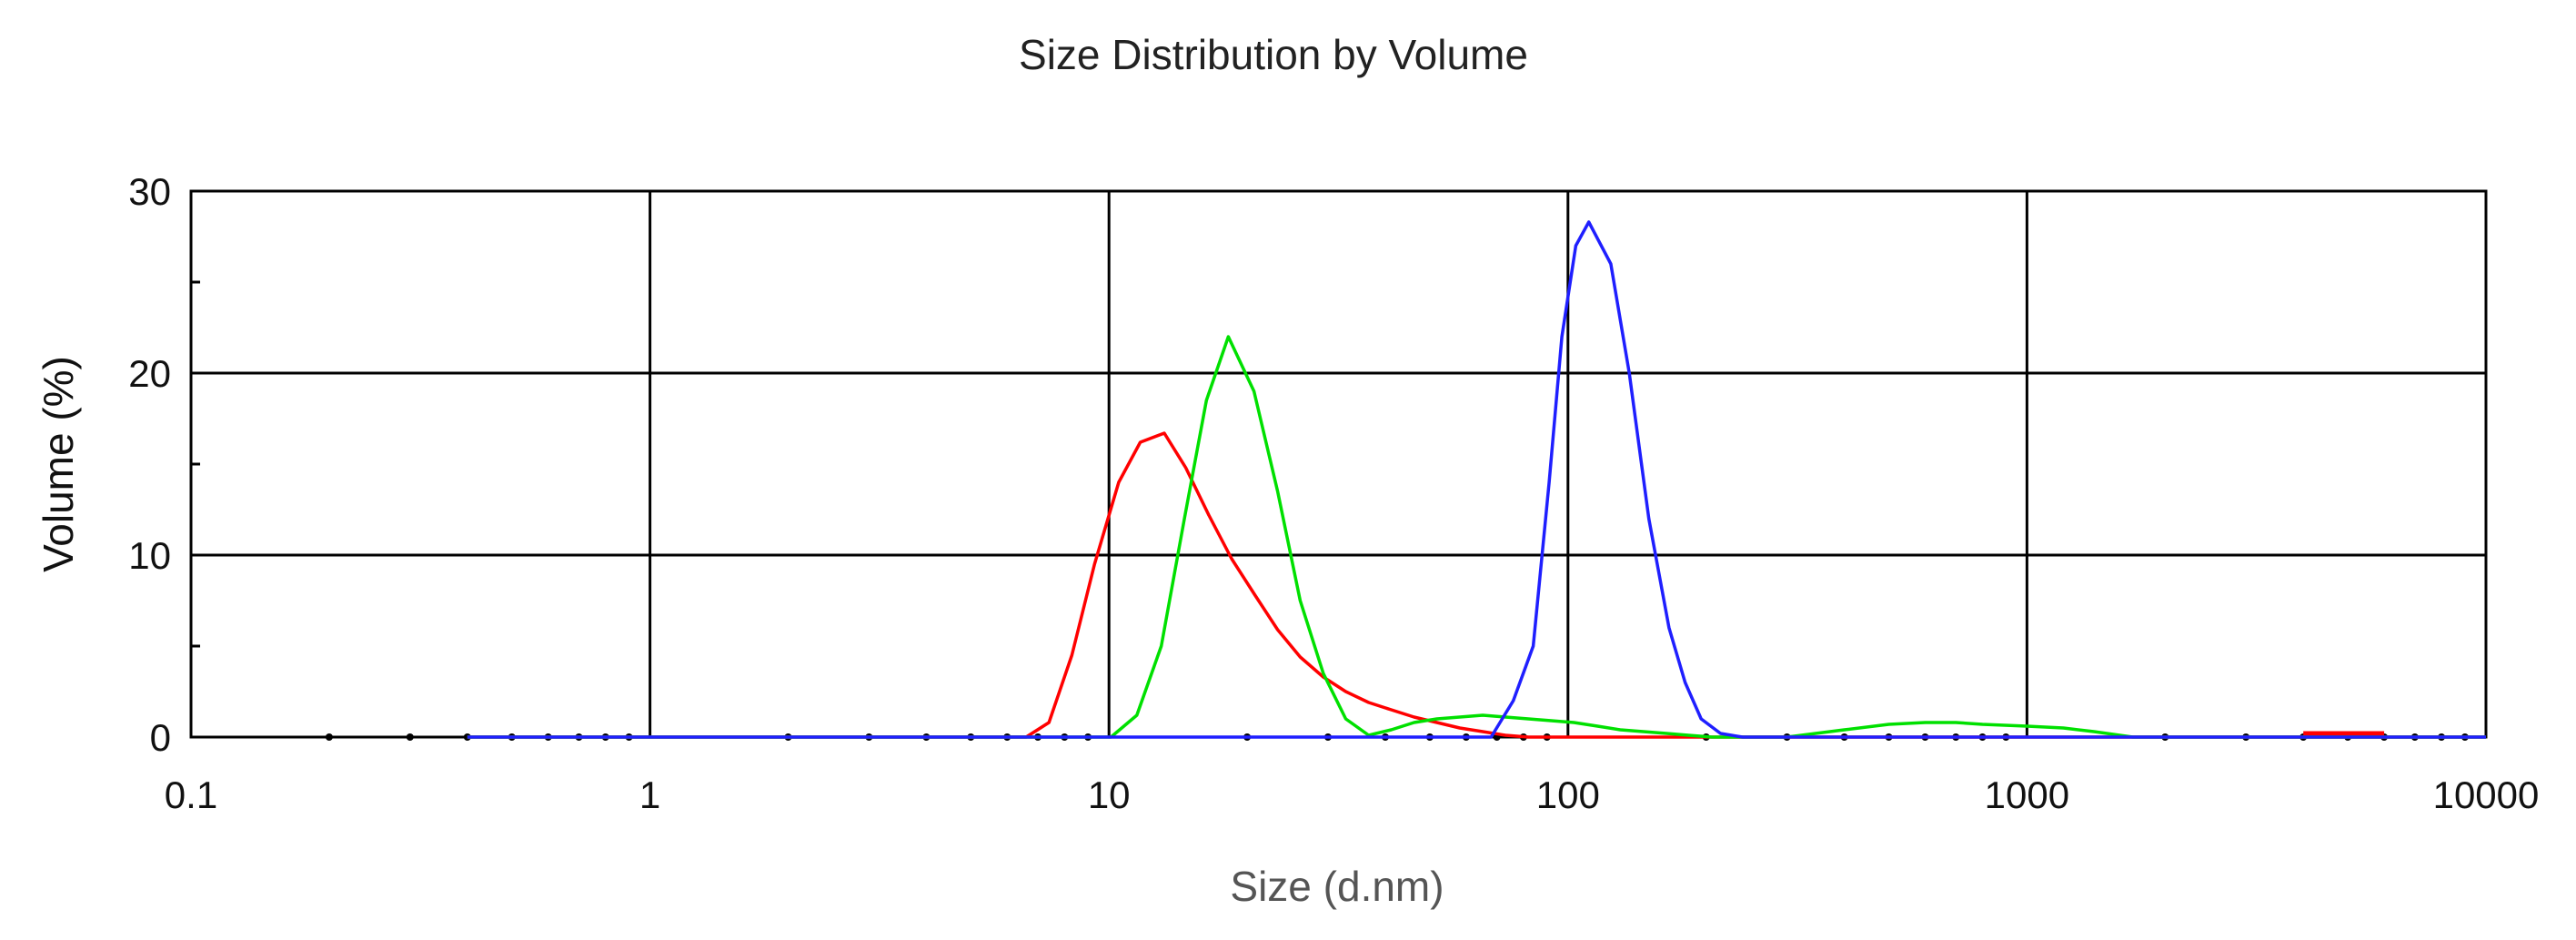  Describe the element at coordinates (149, 373) in the screenshot. I see `y-tick-label: 20` at that location.